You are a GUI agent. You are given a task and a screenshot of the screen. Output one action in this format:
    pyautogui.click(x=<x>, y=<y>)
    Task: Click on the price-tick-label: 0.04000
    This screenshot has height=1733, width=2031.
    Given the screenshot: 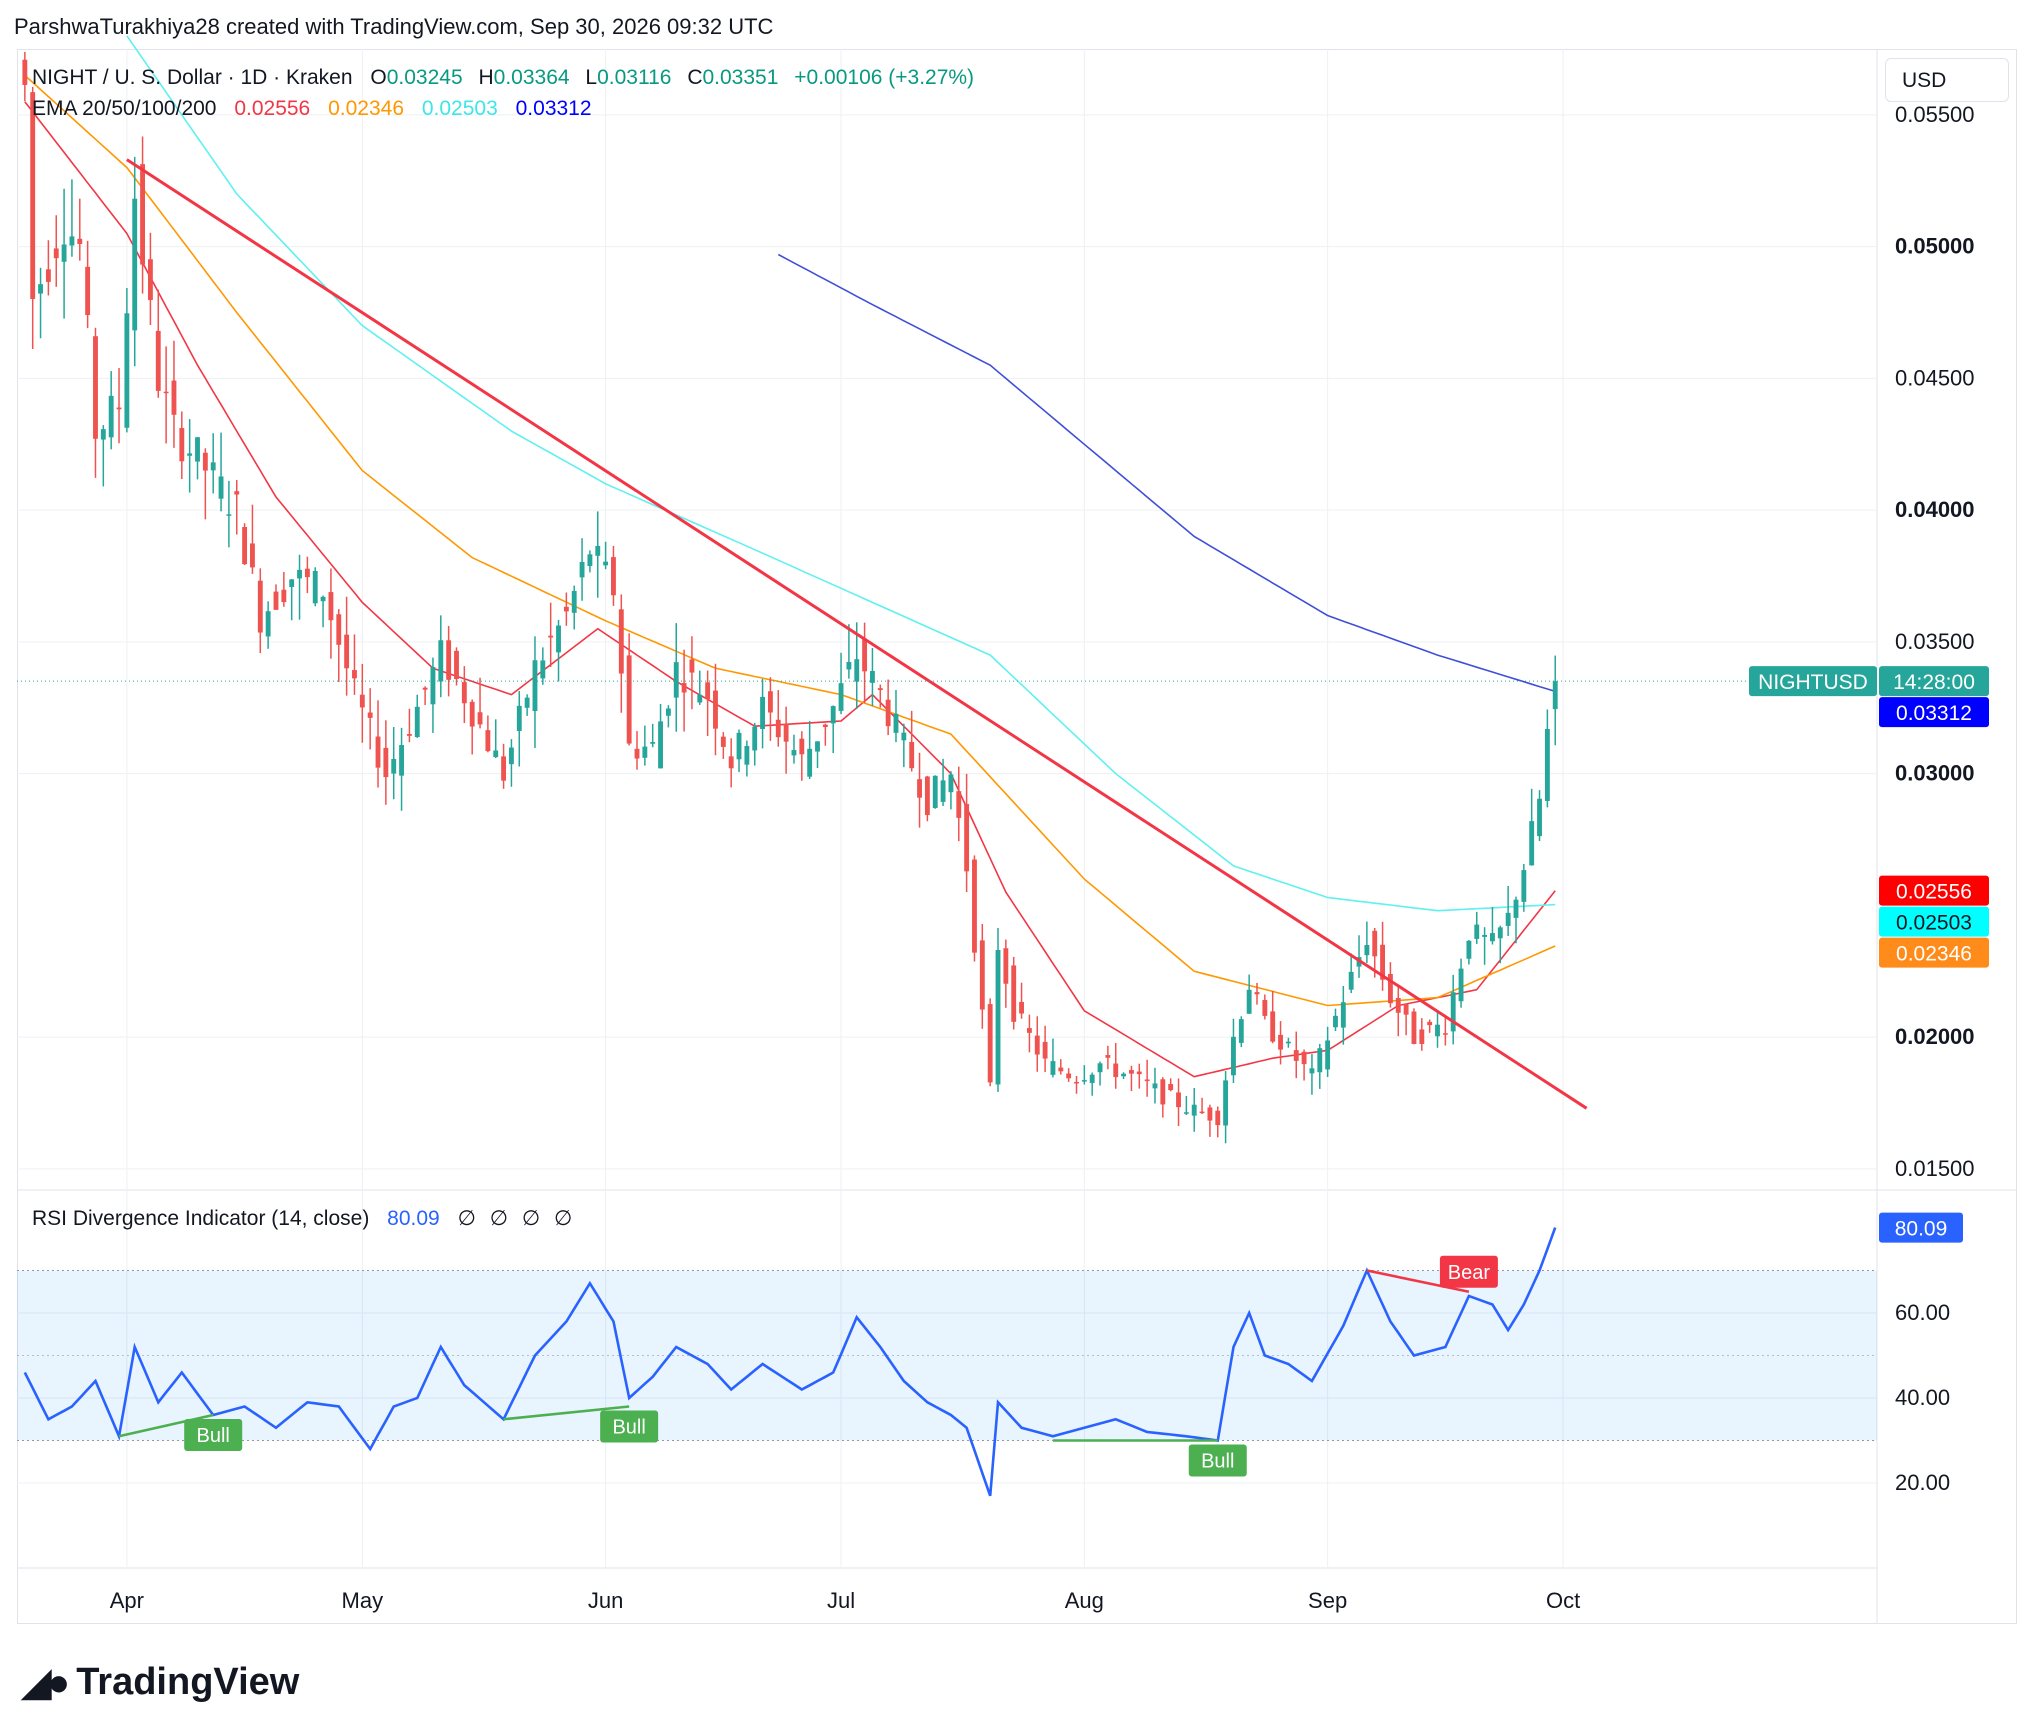 What is the action you would take?
    pyautogui.click(x=1935, y=509)
    